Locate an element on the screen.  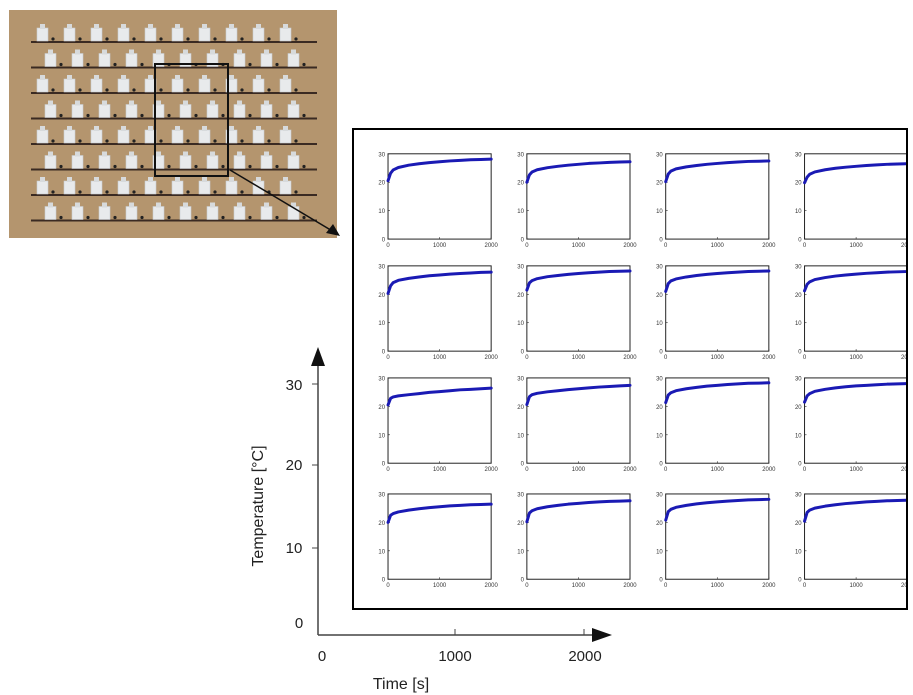
photo-background is located at coordinates (173, 124).